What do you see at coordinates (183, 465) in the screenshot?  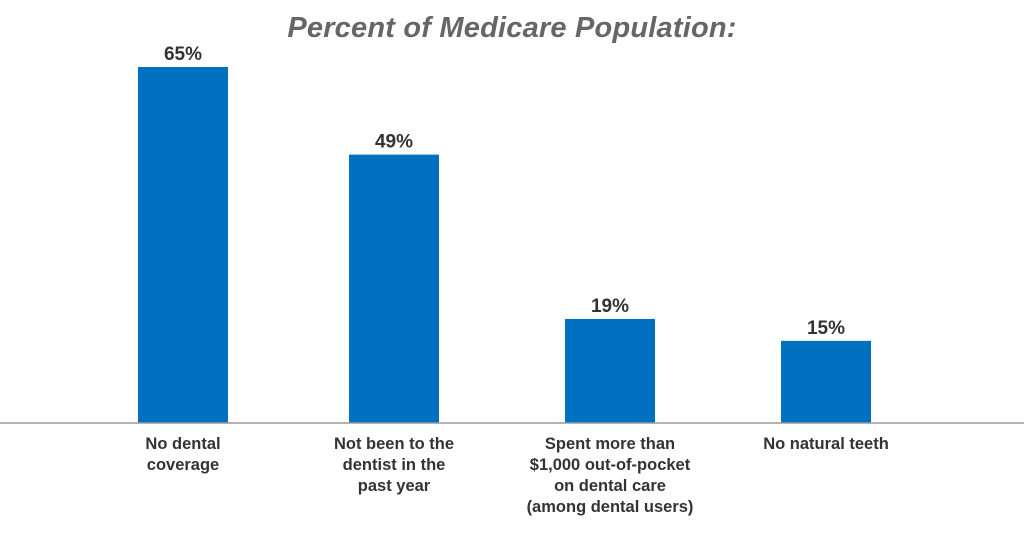 I see `category-label-line: coverage` at bounding box center [183, 465].